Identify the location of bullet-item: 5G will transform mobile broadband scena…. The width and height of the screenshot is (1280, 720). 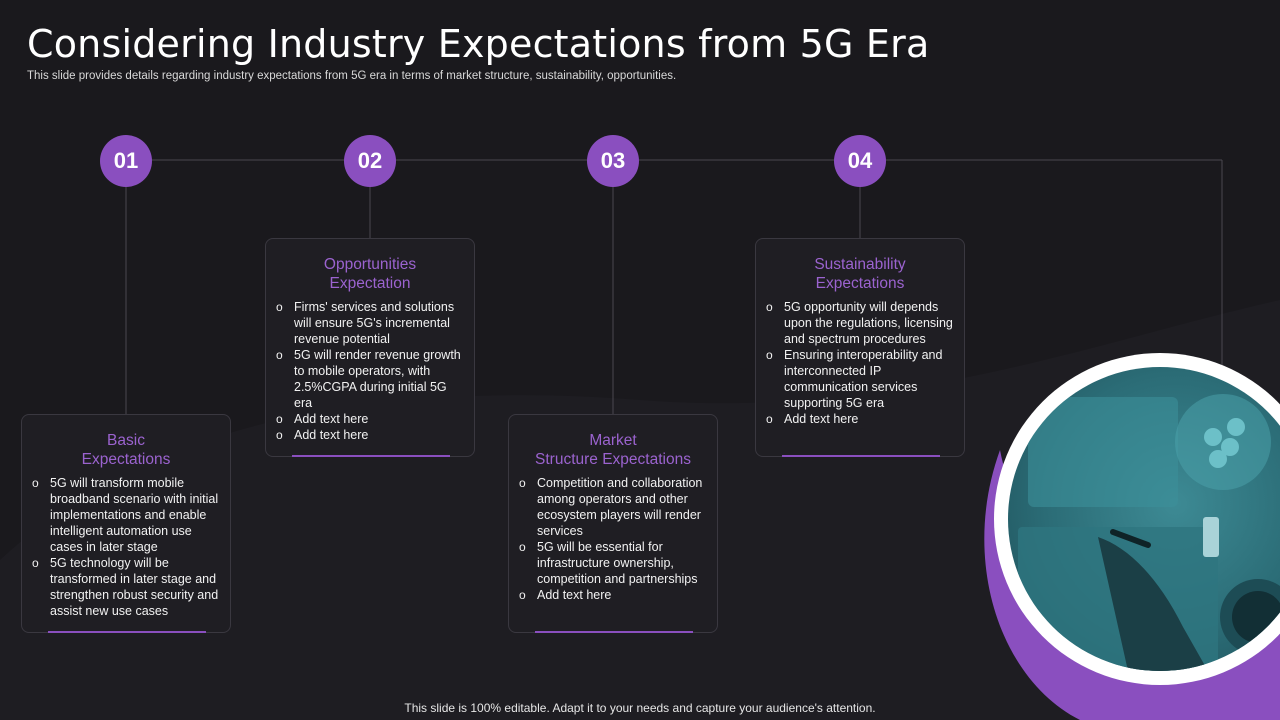
(126, 515).